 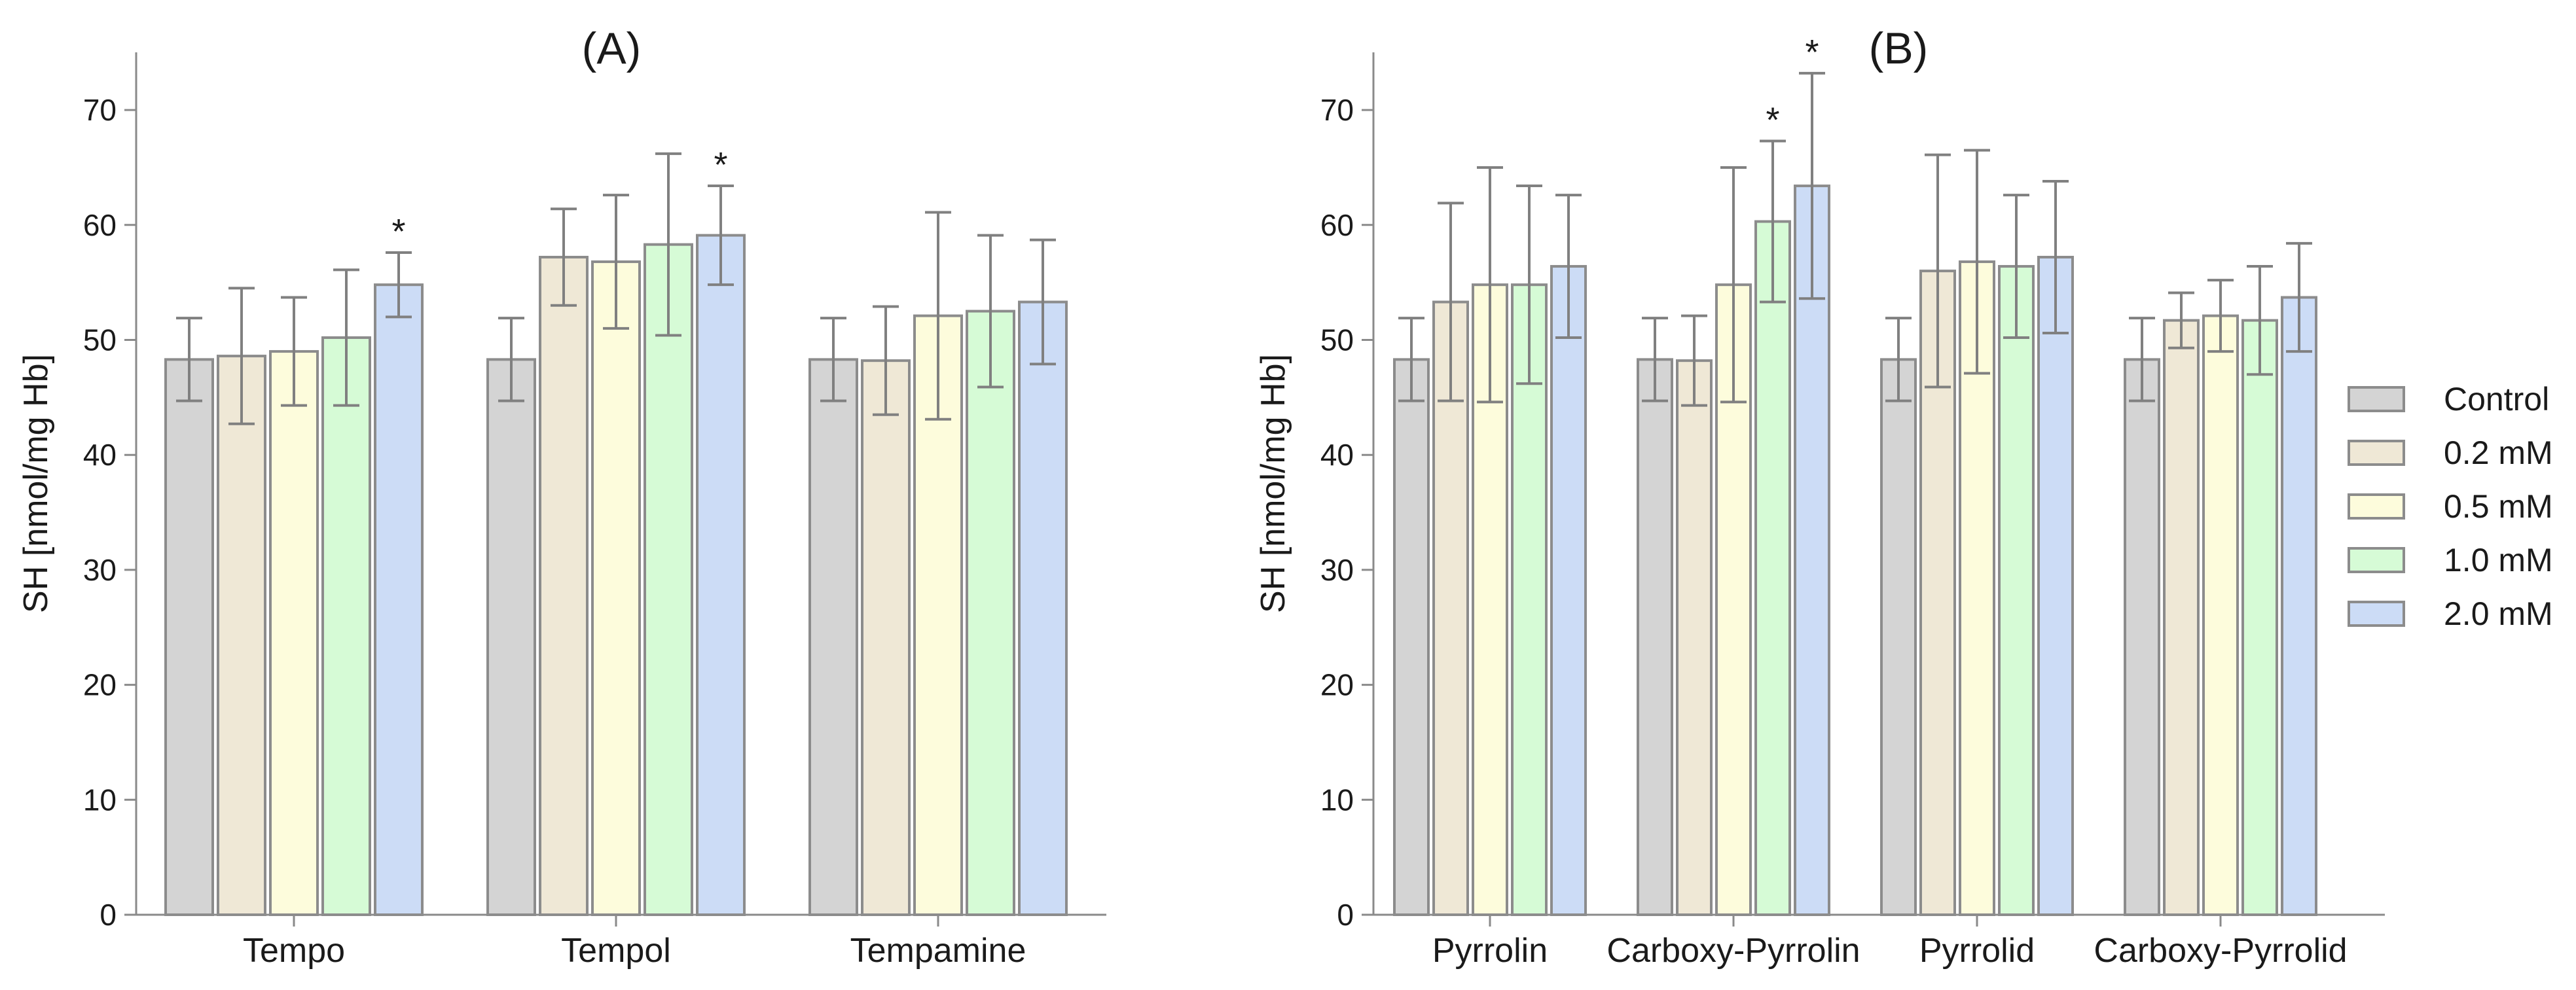 What do you see at coordinates (938, 615) in the screenshot?
I see `bar-tempamine-0-5-mm` at bounding box center [938, 615].